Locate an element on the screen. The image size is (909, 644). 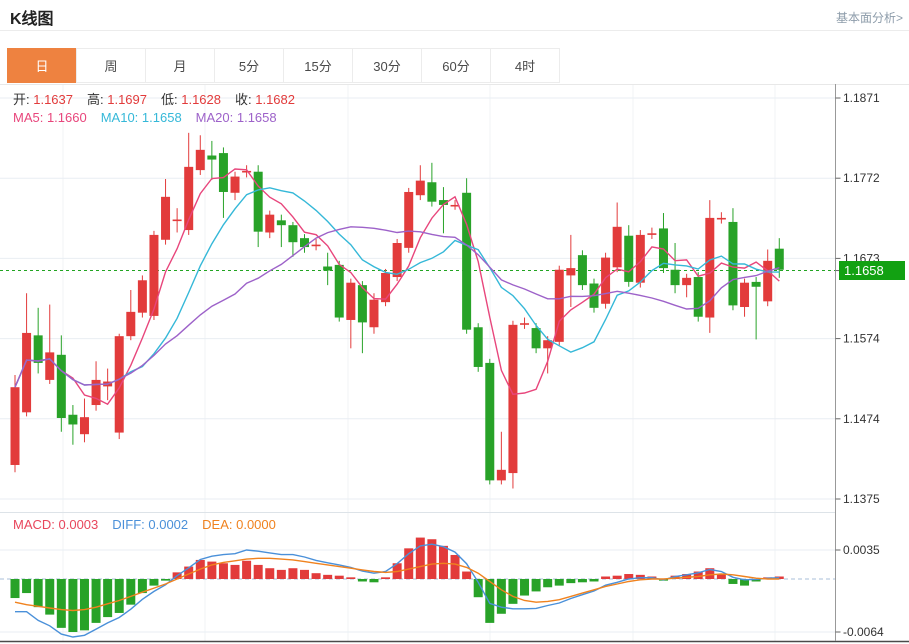
tab-60分: 60分 is located at coordinates (456, 65).